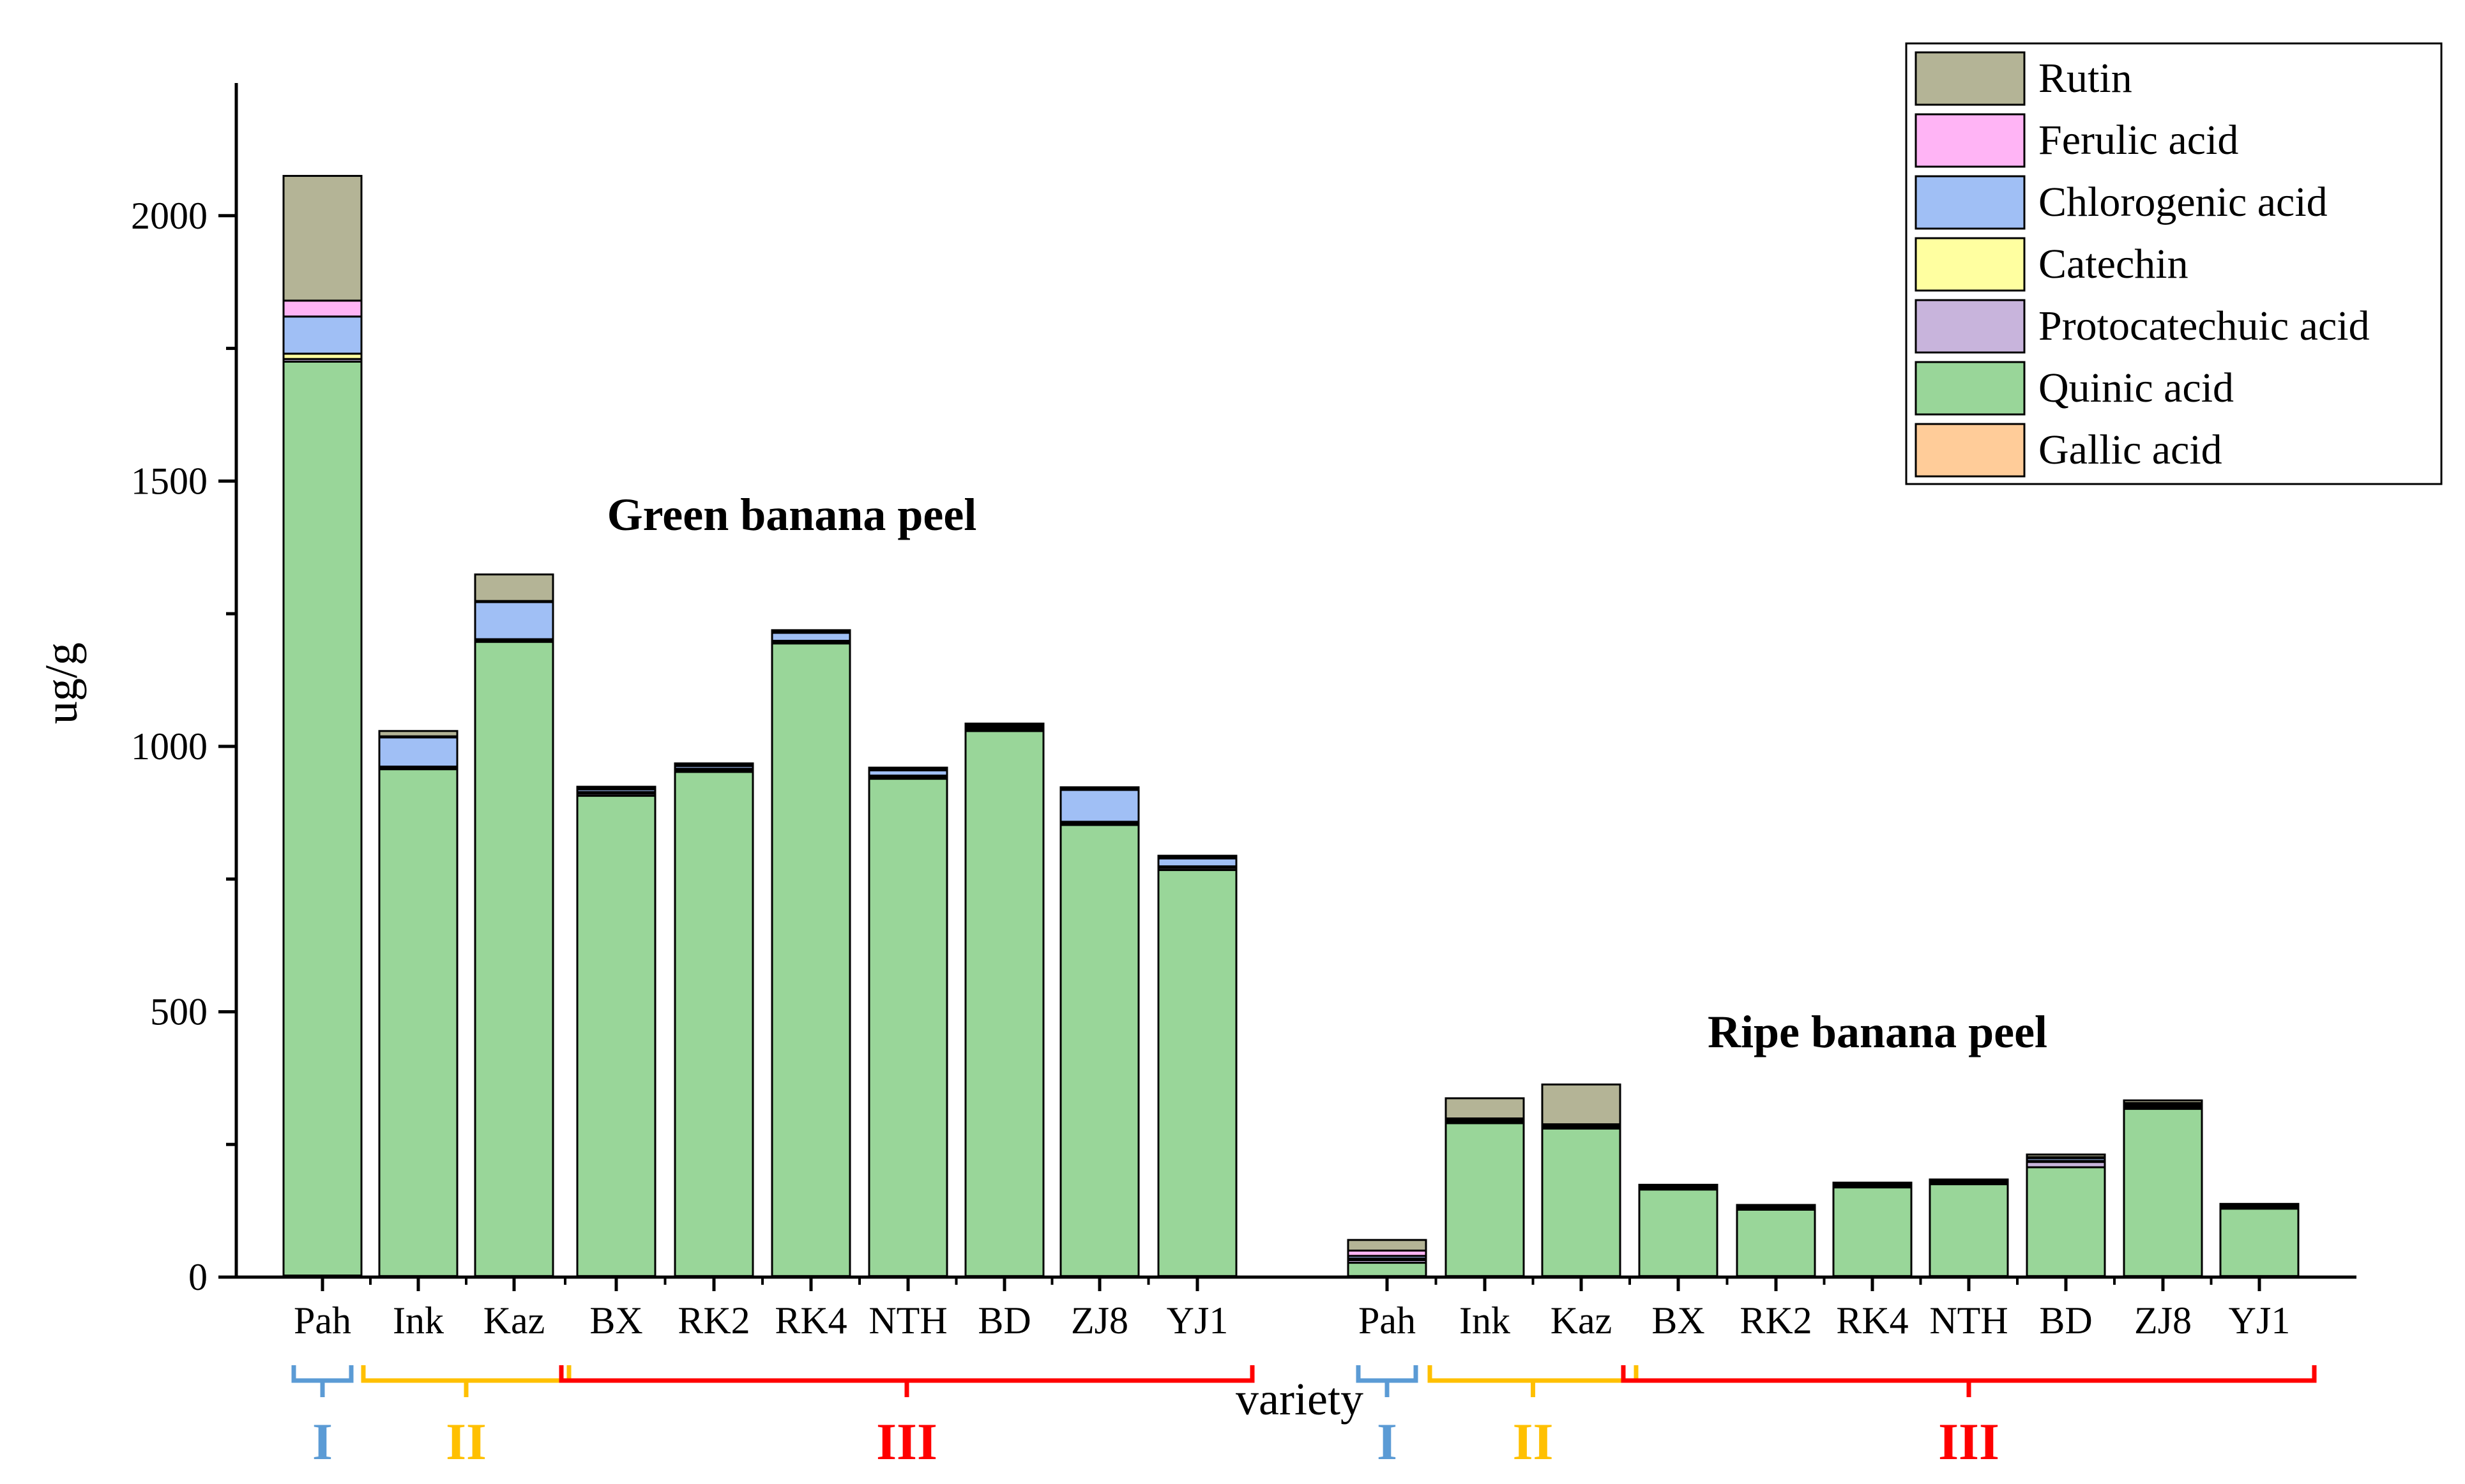  What do you see at coordinates (1300, 1399) in the screenshot?
I see `x-axis-title: variety` at bounding box center [1300, 1399].